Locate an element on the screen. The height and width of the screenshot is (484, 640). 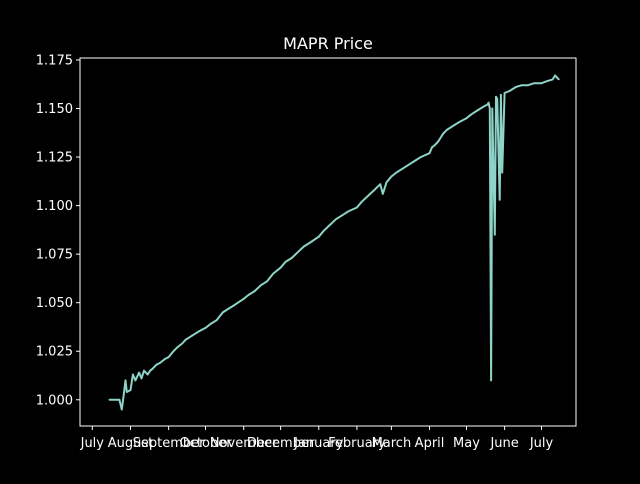
x-tick-label: July is located at coordinates (92, 443).